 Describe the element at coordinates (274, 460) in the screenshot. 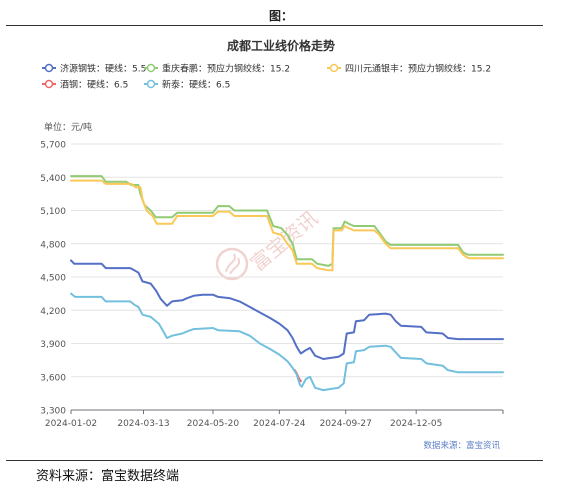

I see `bottom-divider` at that location.